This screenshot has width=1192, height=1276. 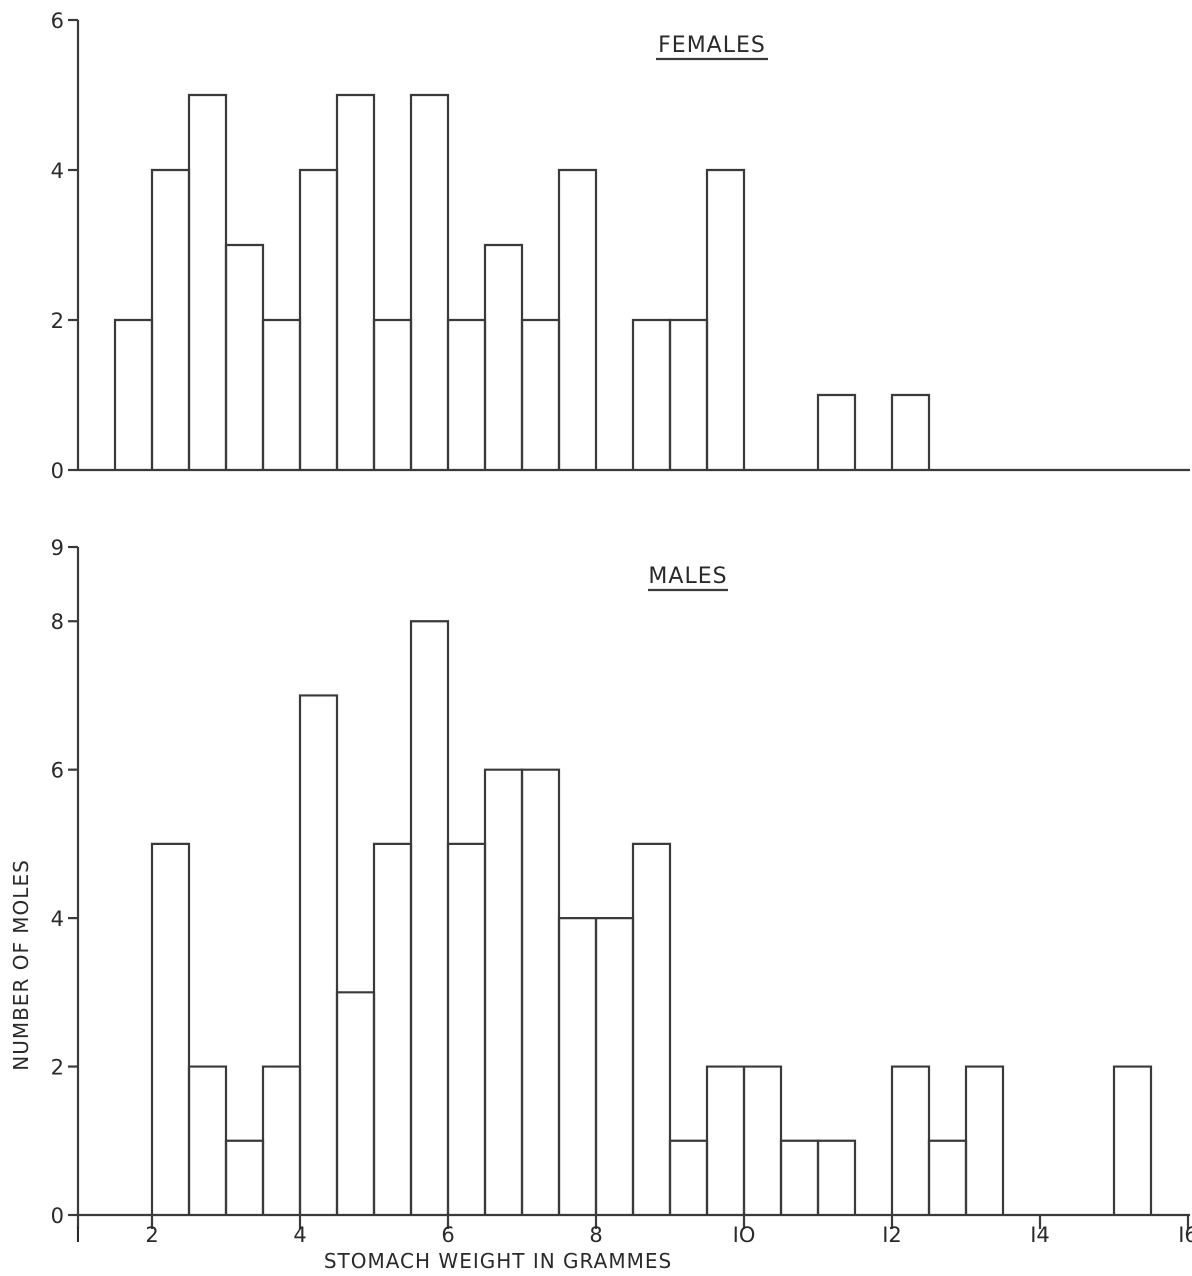 What do you see at coordinates (892, 1235) in the screenshot?
I see `x-tick-label: I2` at bounding box center [892, 1235].